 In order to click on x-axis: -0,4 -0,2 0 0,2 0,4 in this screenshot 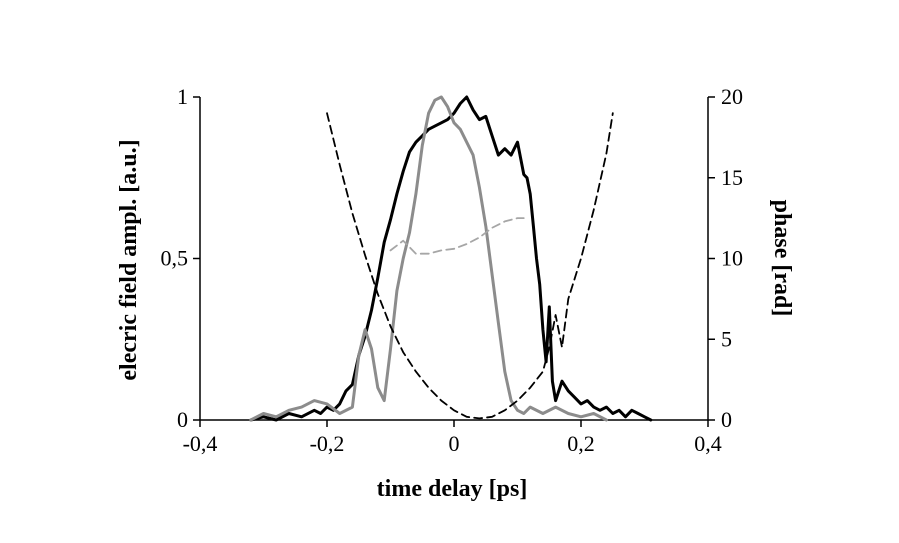, I will do `click(452, 437)`.